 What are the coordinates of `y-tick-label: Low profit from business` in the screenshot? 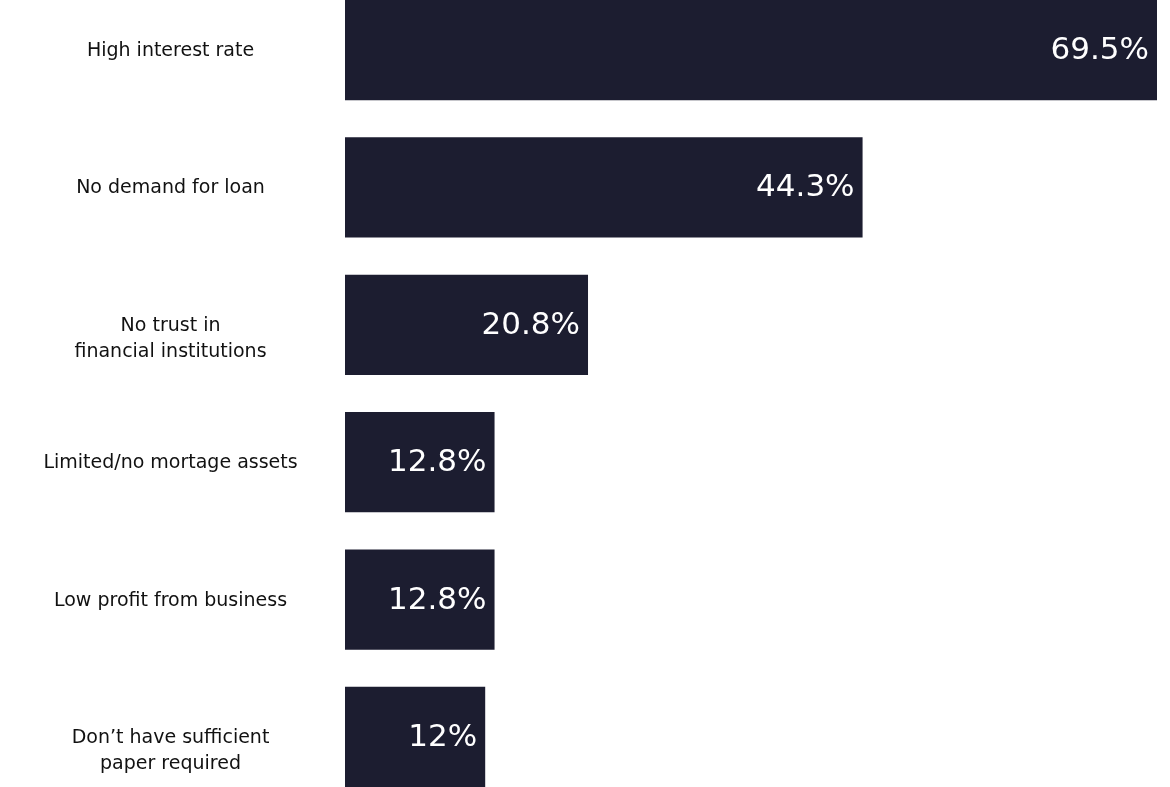 It's located at (170, 598).